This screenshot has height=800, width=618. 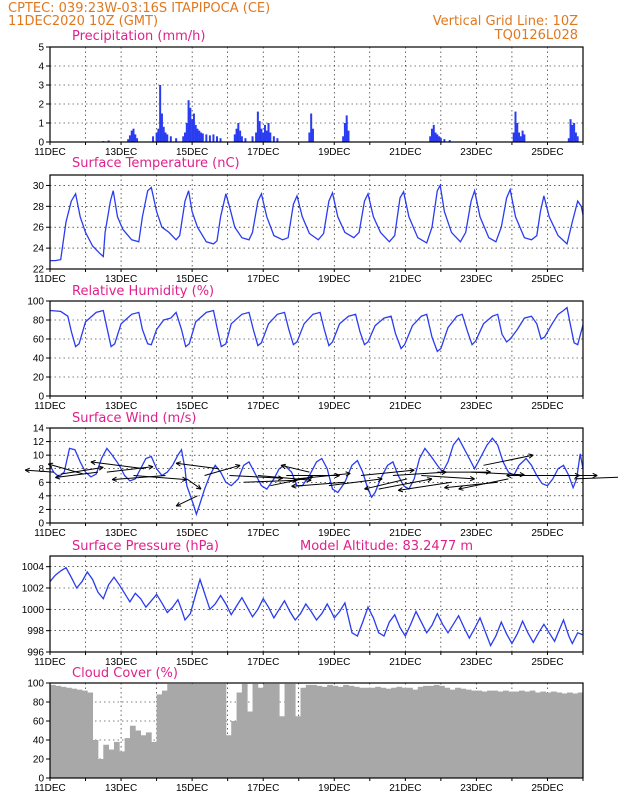 What do you see at coordinates (41, 469) in the screenshot?
I see `y-tick-label: 8` at bounding box center [41, 469].